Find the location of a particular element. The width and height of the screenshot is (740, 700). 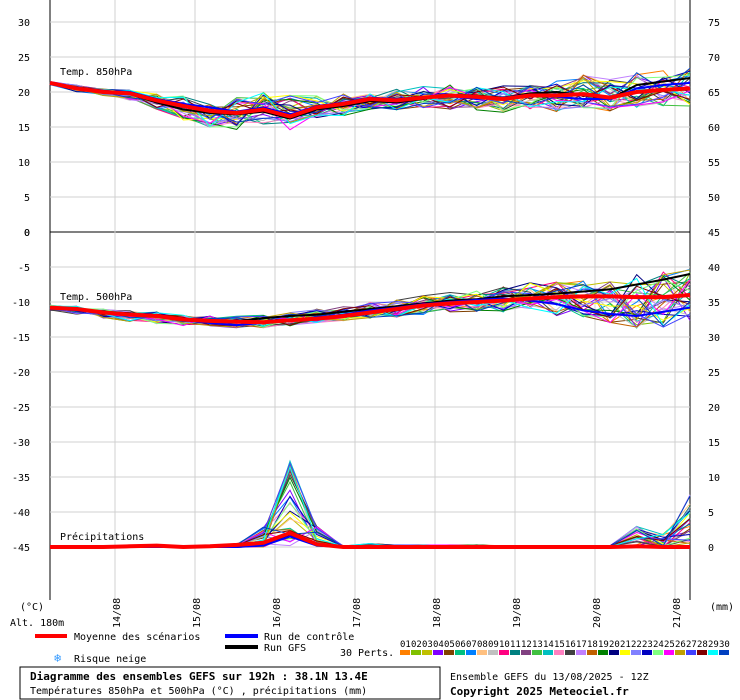

legend-control-swatch is located at coordinates (241, 636).